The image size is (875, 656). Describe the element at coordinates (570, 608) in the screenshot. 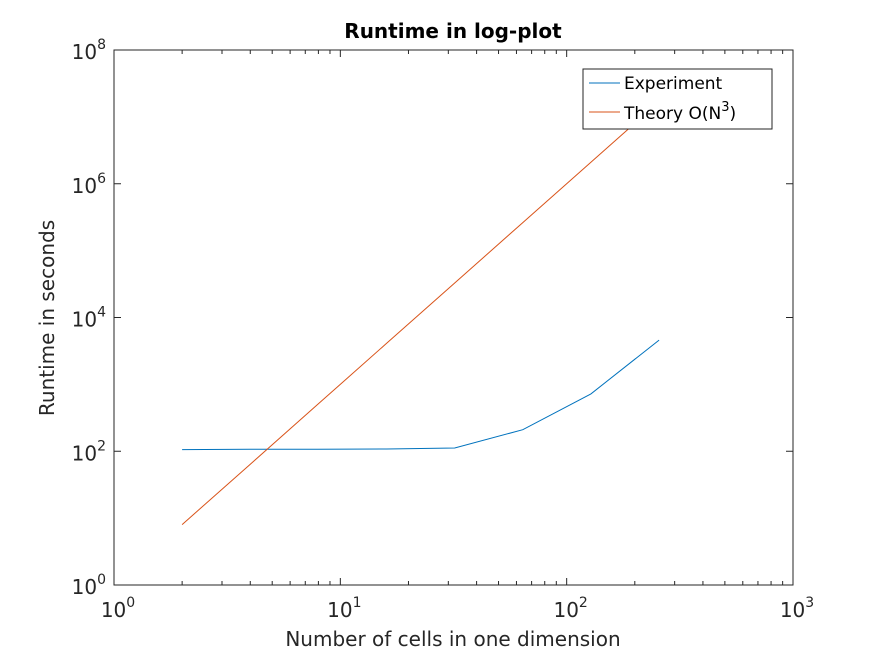

I see `x-tick-label: 10²` at that location.